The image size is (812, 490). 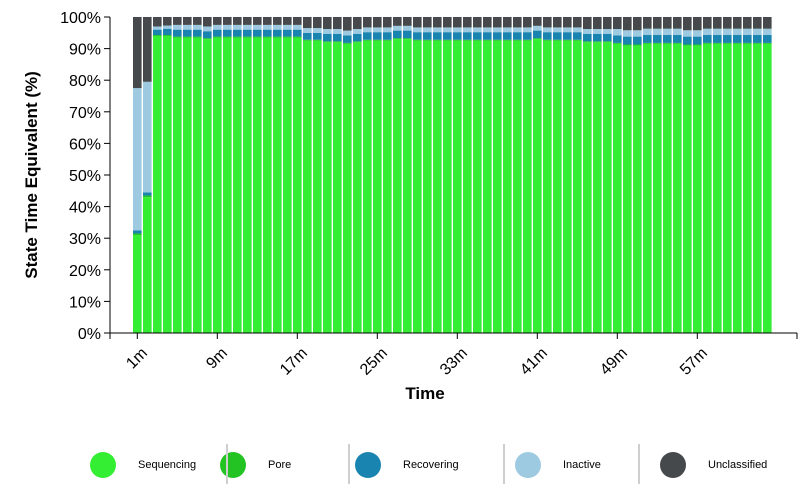 I want to click on legend-item-pore: Pore, so click(x=255, y=465).